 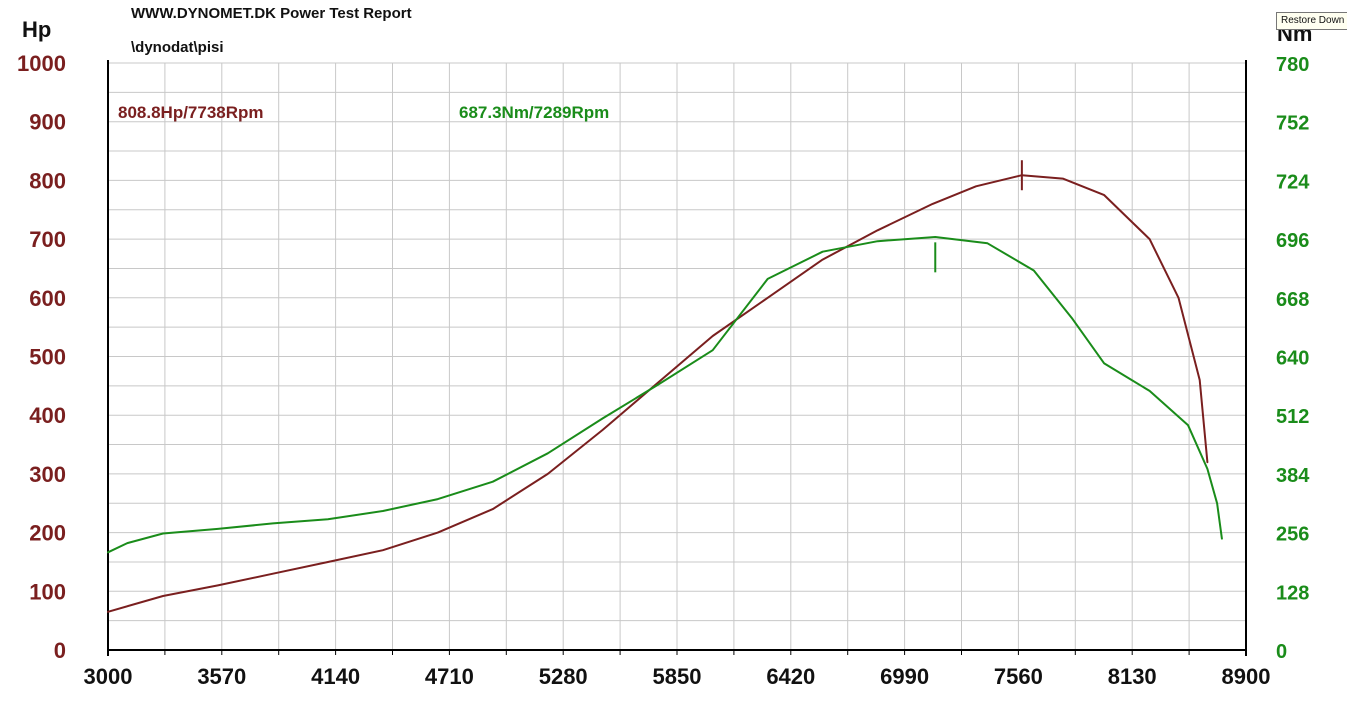 I want to click on y-right-tick-label: 384, so click(x=1293, y=476).